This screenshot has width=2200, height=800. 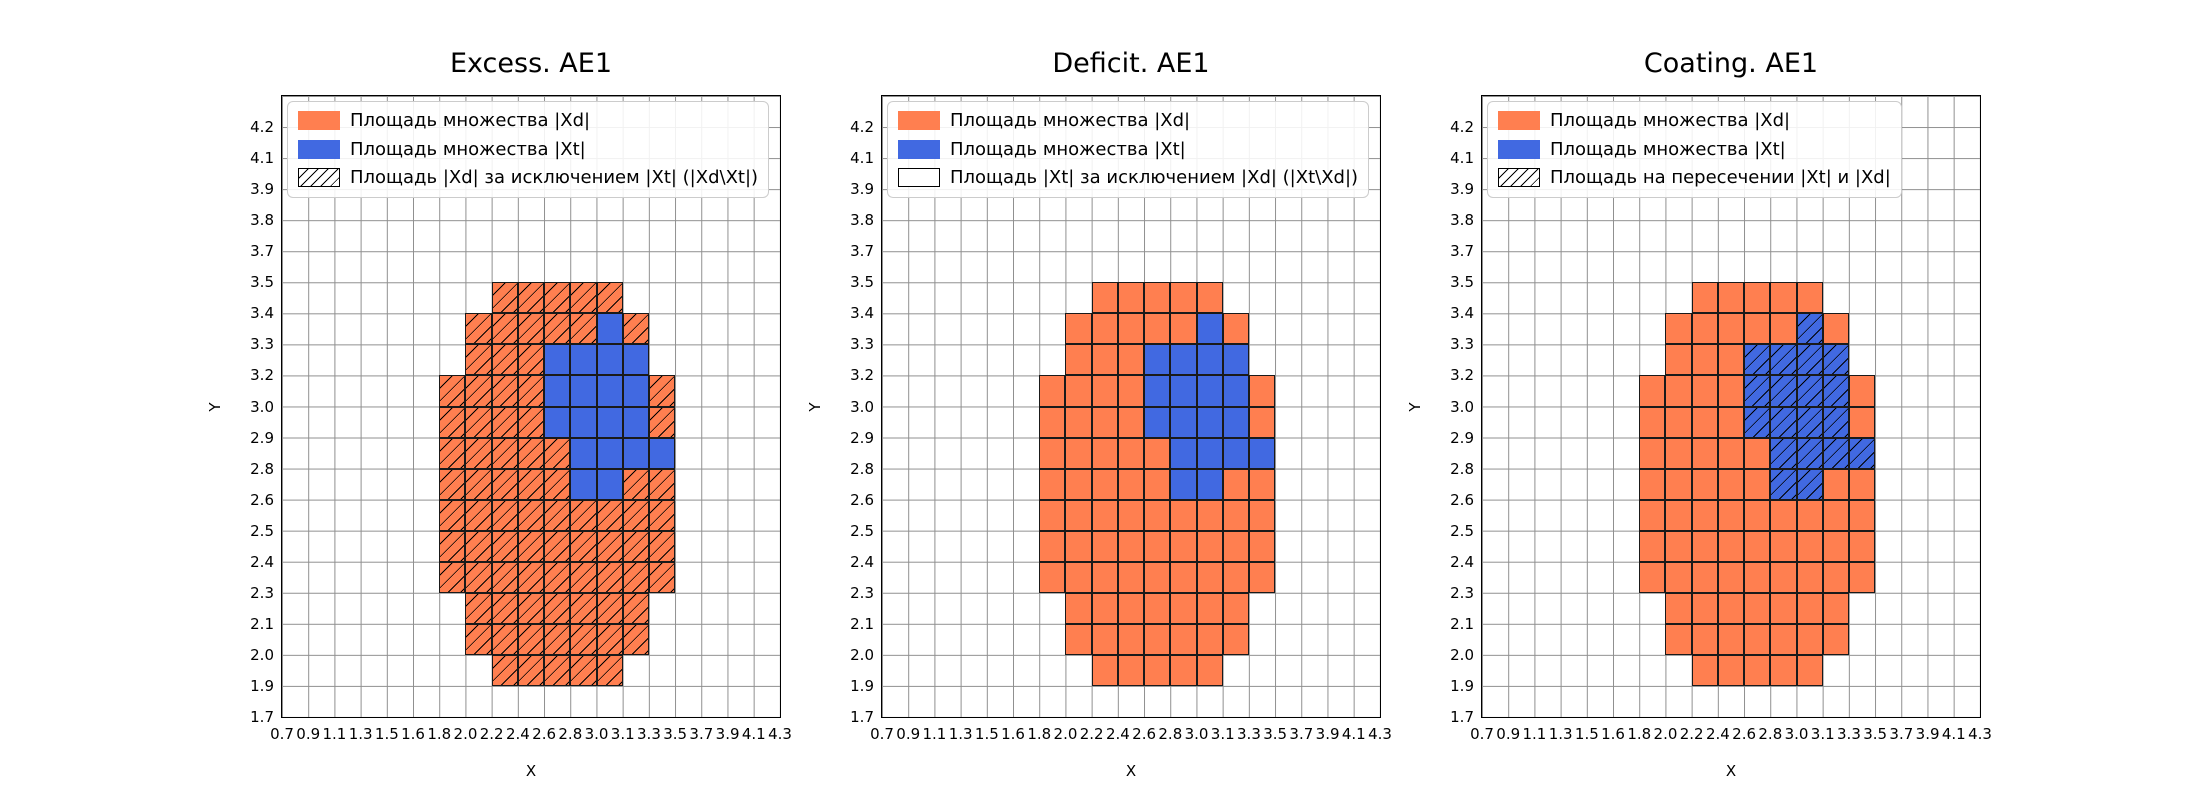 I want to click on y-tick-label: 2.5, so click(x=1462, y=530).